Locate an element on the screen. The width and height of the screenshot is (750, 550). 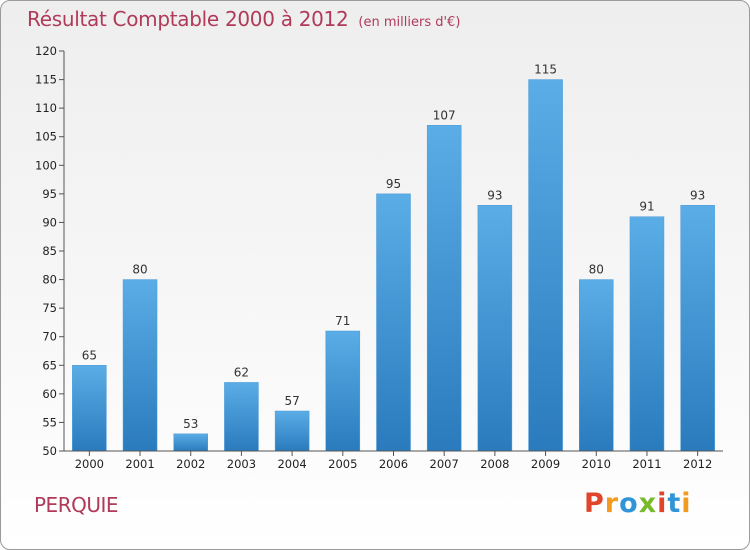
y-tick-label: 120 is located at coordinates (46, 51).